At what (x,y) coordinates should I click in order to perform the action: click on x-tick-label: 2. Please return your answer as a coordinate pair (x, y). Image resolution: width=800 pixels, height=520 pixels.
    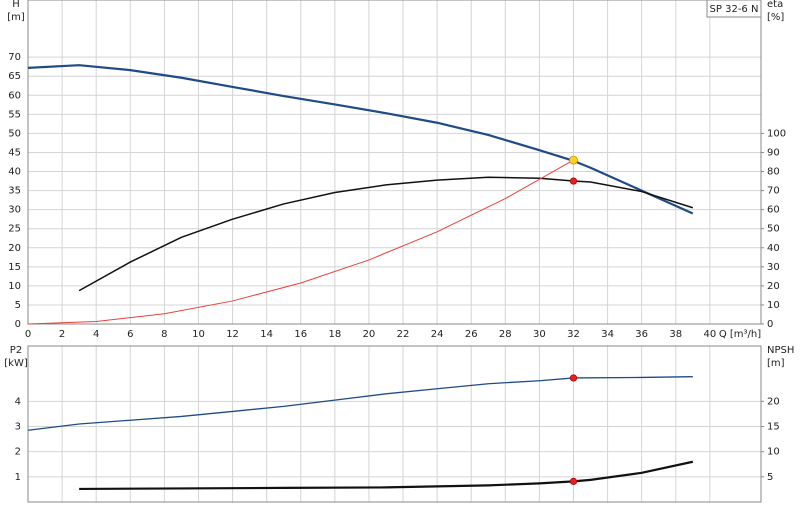
    Looking at the image, I should click on (62, 334).